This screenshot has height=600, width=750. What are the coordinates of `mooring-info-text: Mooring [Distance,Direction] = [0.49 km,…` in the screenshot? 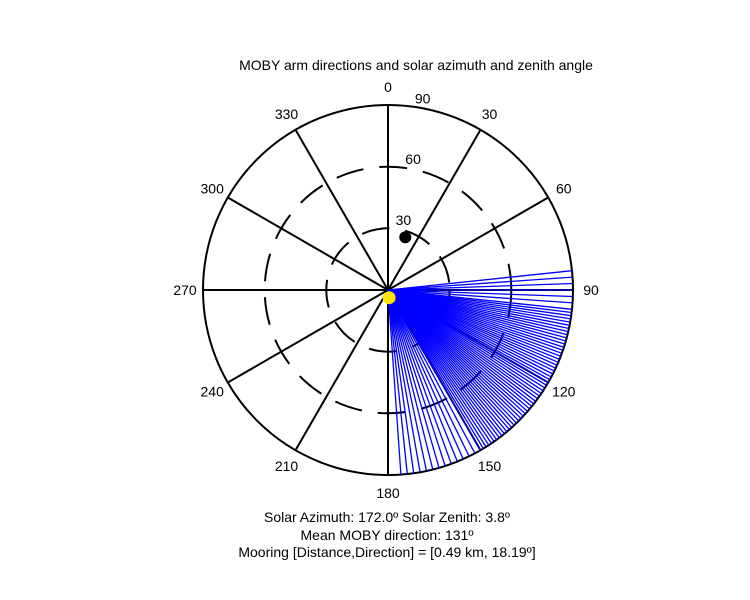 It's located at (386, 552).